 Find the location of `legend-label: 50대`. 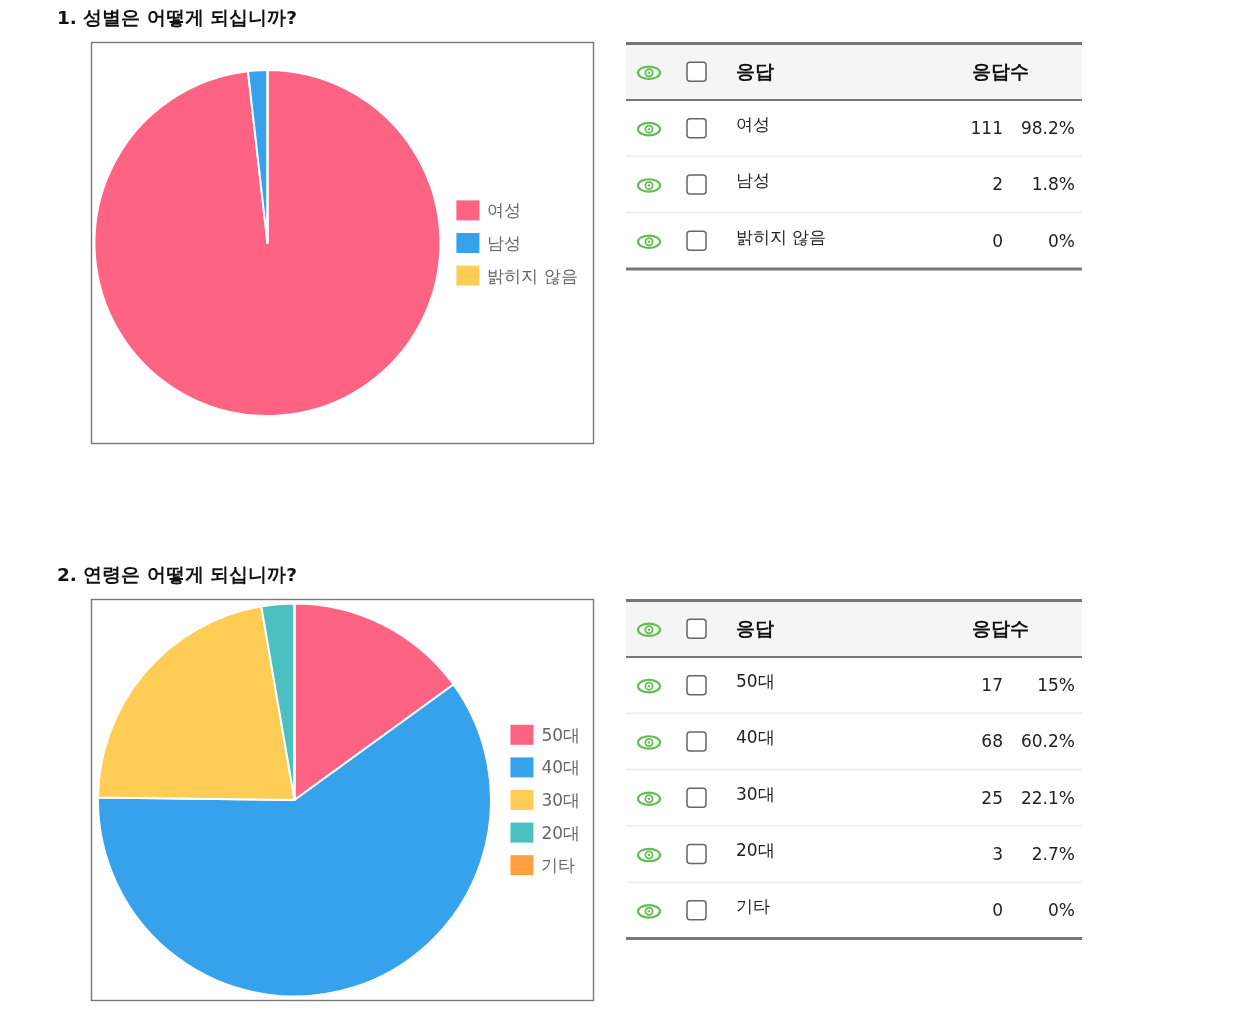

legend-label: 50대 is located at coordinates (561, 734).